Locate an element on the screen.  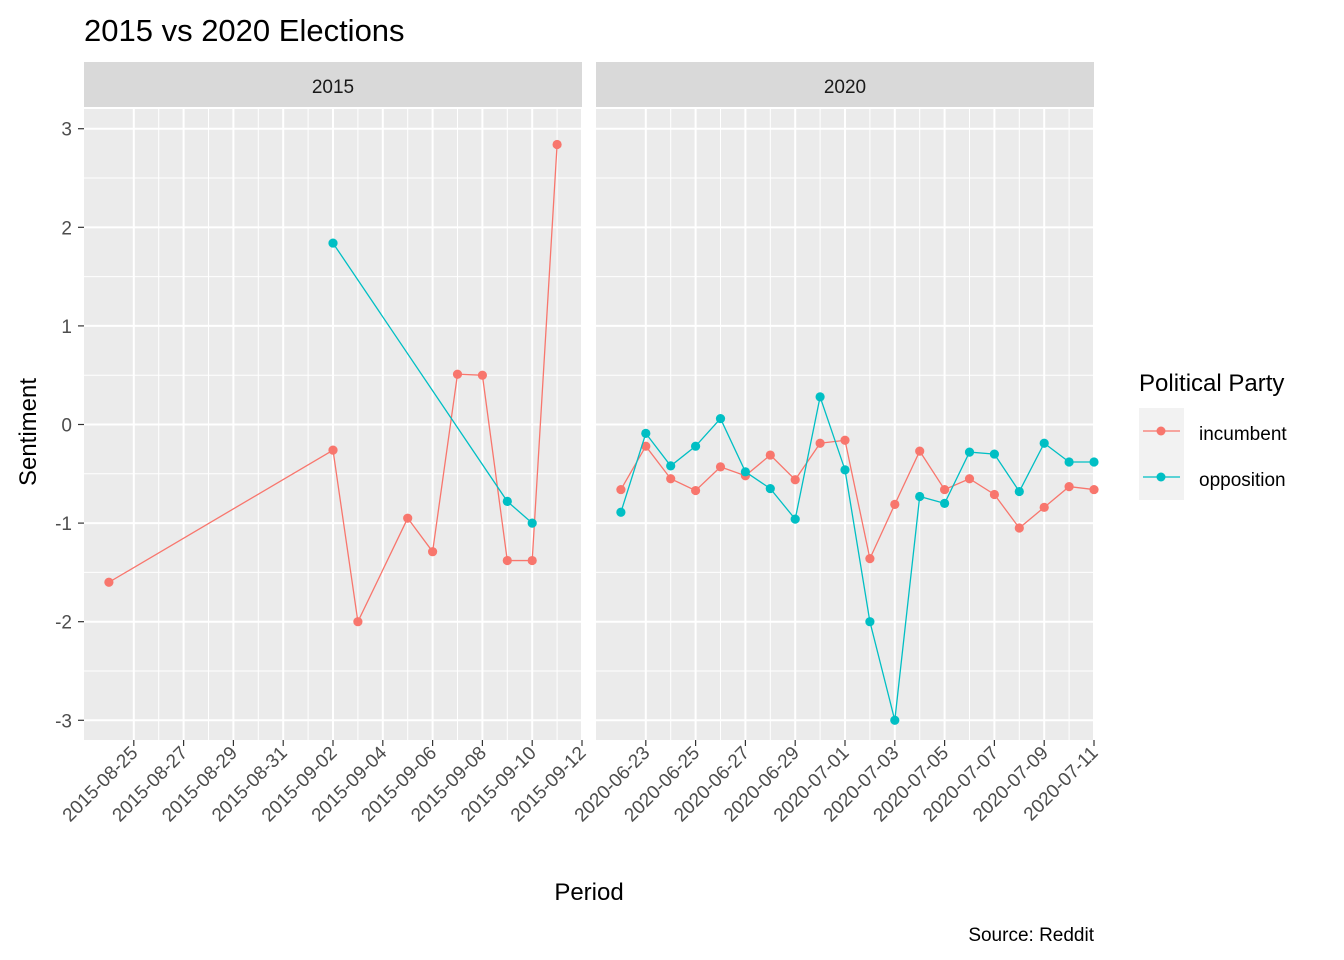
y-tick-label: -1 is located at coordinates (63, 524).